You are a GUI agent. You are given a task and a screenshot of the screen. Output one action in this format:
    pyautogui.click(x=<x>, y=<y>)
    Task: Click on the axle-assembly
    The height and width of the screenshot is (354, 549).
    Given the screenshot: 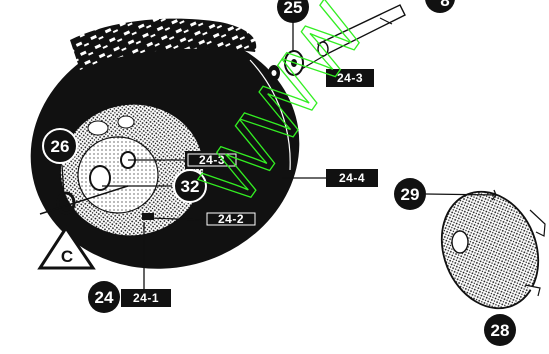 What is the action you would take?
    pyautogui.click(x=337, y=42)
    